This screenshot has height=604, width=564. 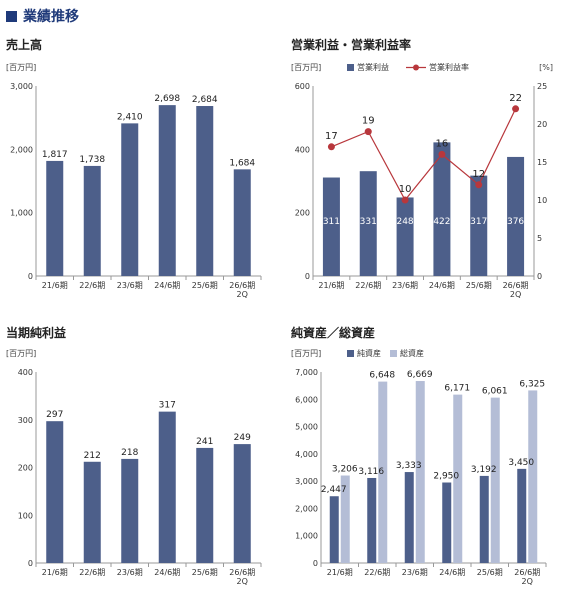 What do you see at coordinates (306, 454) in the screenshot?
I see `y-tick-label: 4,000` at bounding box center [306, 454].